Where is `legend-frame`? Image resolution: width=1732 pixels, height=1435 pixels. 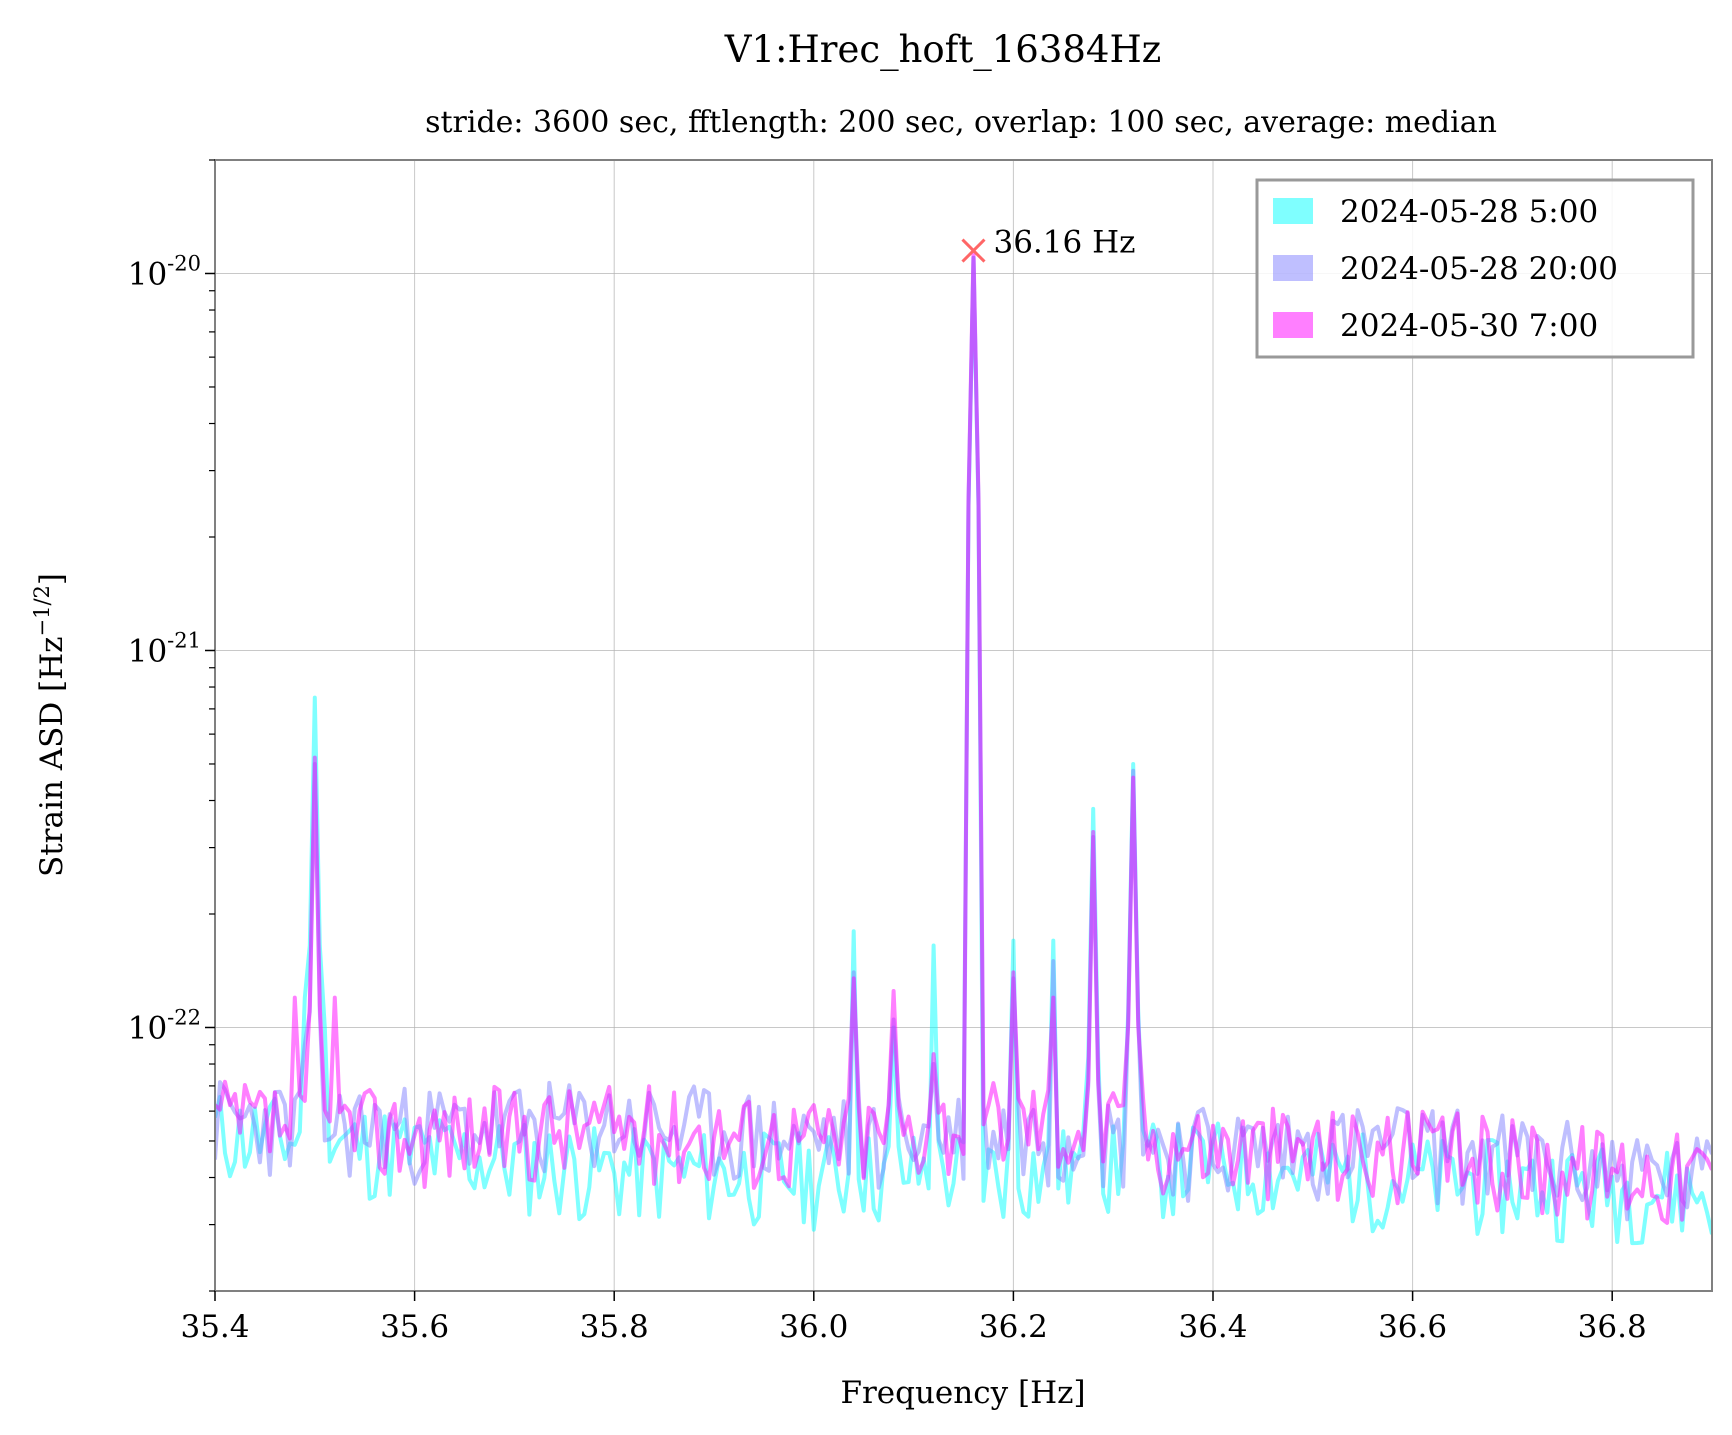
legend-frame is located at coordinates (1475, 268).